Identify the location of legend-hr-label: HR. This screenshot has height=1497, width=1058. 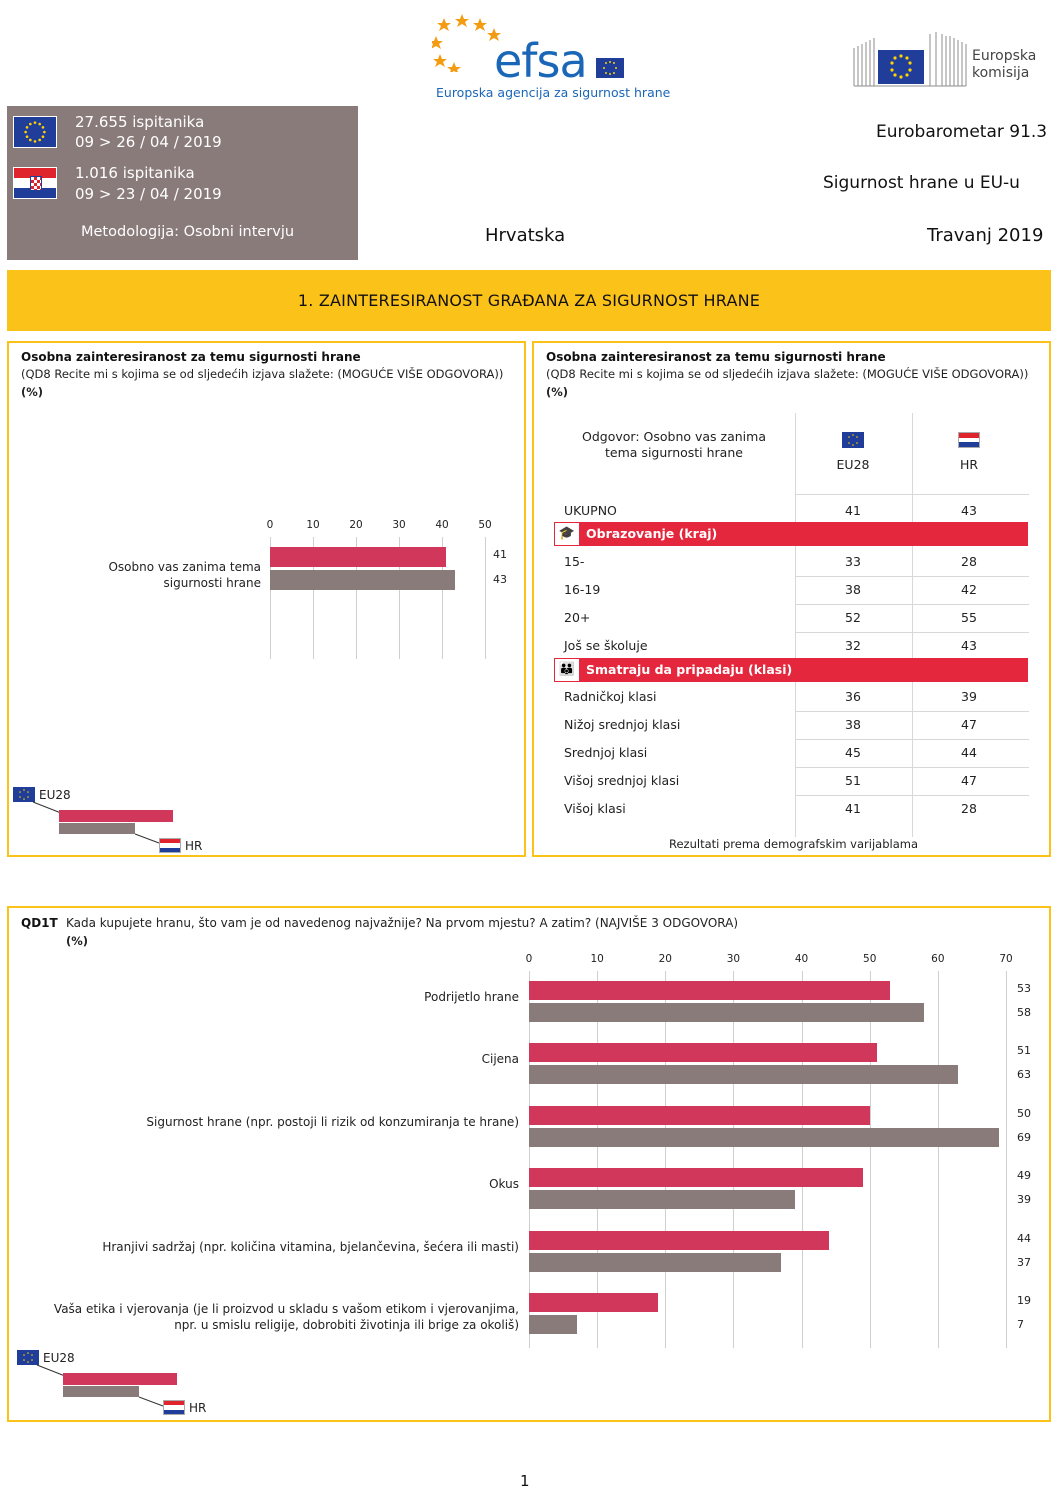
(194, 846).